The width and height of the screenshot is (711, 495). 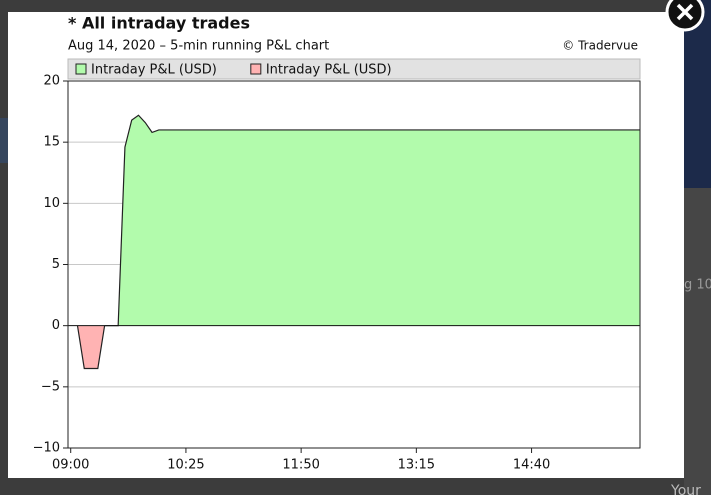 I want to click on area, so click(x=91, y=347).